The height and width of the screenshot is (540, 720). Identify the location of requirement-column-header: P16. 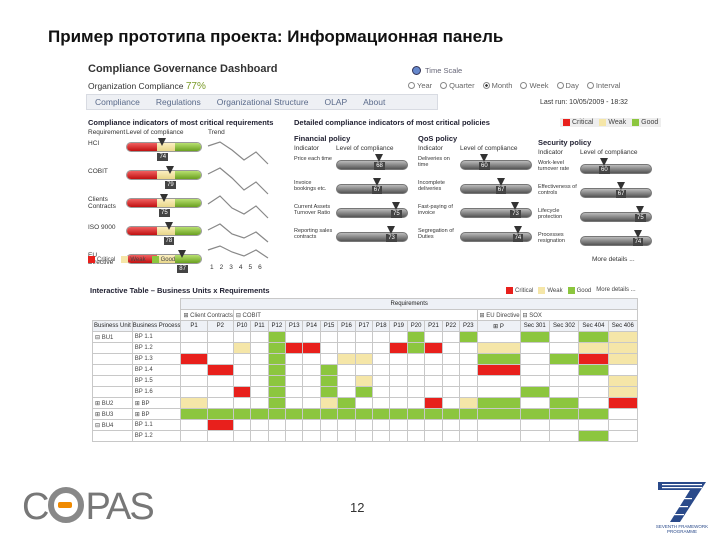
(346, 326).